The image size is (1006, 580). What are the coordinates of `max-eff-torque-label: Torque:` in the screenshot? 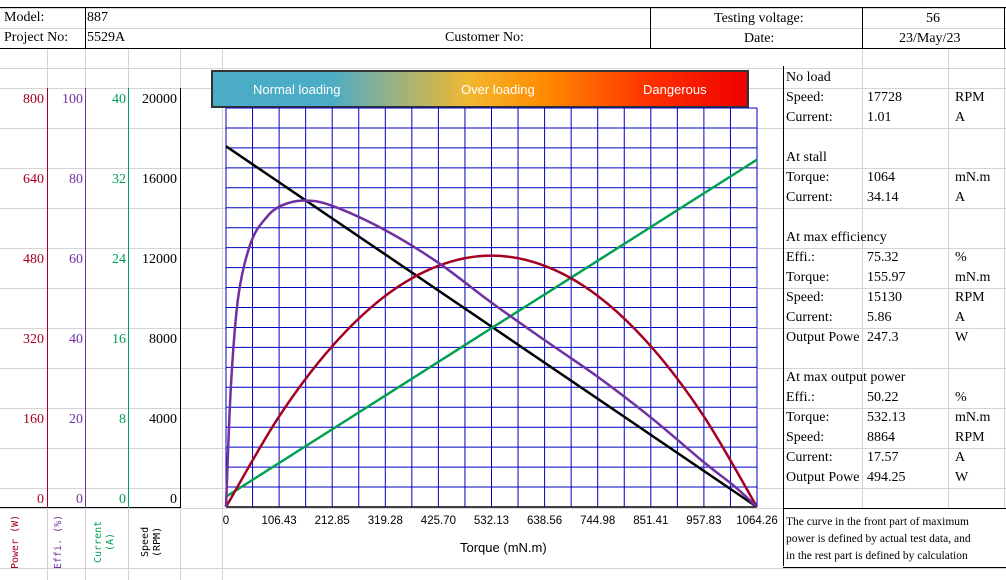 It's located at (808, 277).